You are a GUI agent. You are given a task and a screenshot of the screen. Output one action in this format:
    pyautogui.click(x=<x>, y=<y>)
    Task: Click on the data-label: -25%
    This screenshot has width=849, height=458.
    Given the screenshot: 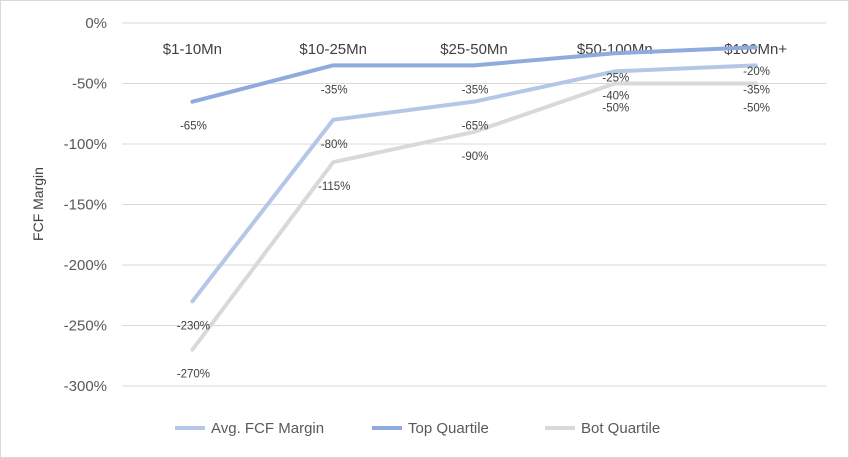 What is the action you would take?
    pyautogui.click(x=615, y=78)
    